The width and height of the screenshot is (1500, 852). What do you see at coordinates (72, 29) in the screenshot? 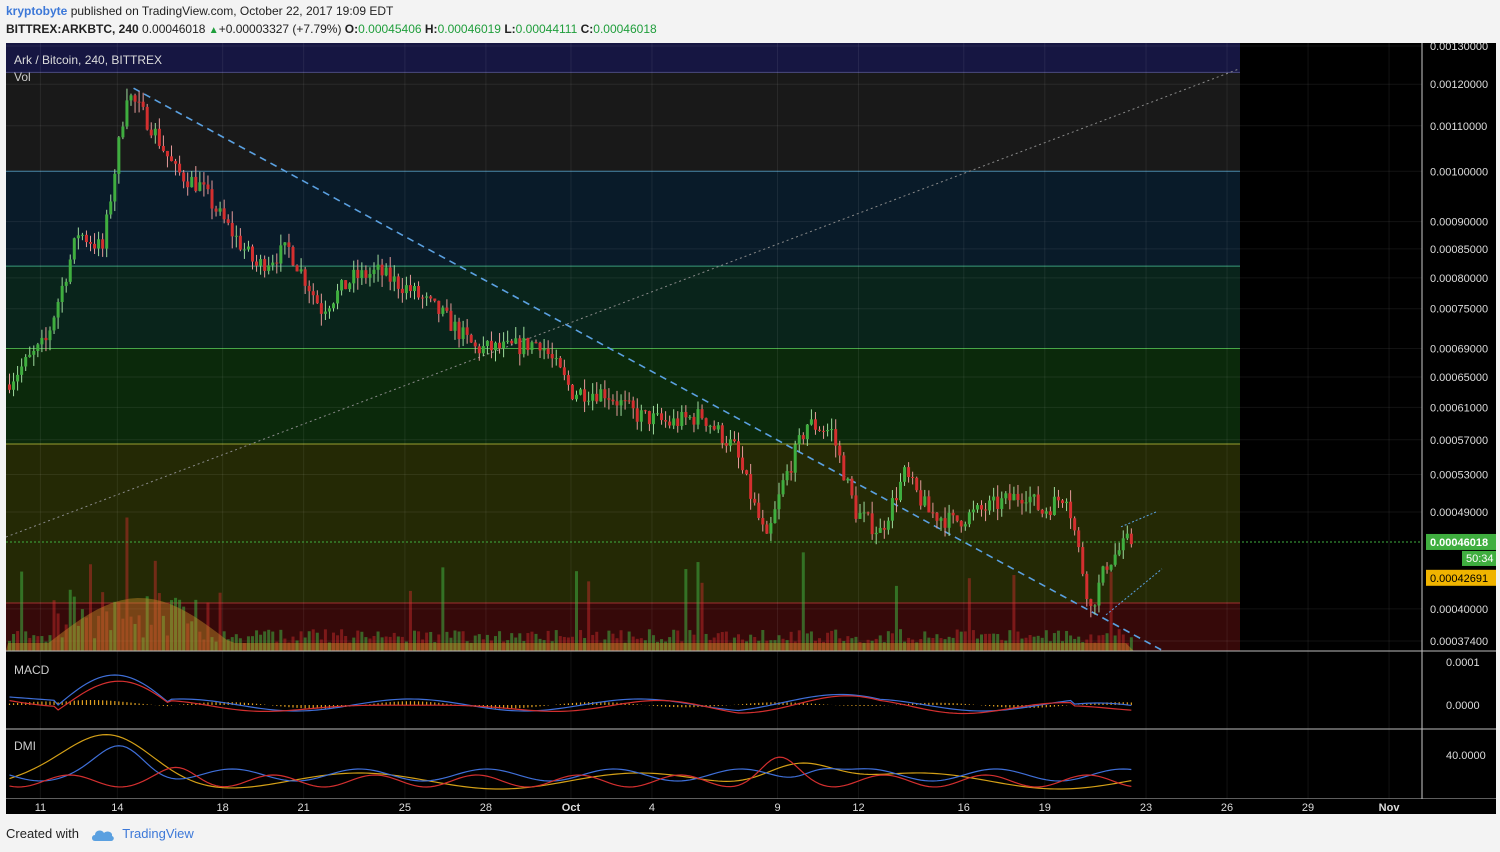
I see `symbol-label: BITTREX:ARKBTC, 240` at bounding box center [72, 29].